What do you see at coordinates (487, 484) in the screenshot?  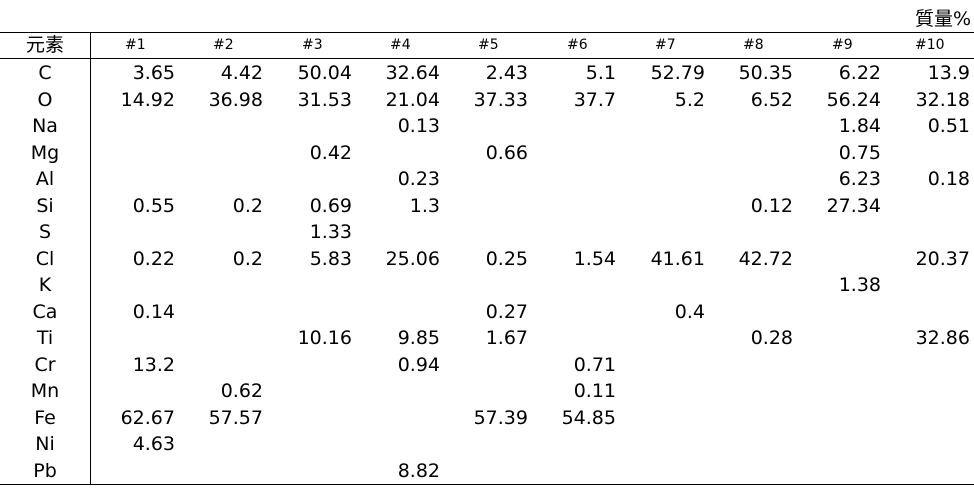 I see `table-bottom-rule` at bounding box center [487, 484].